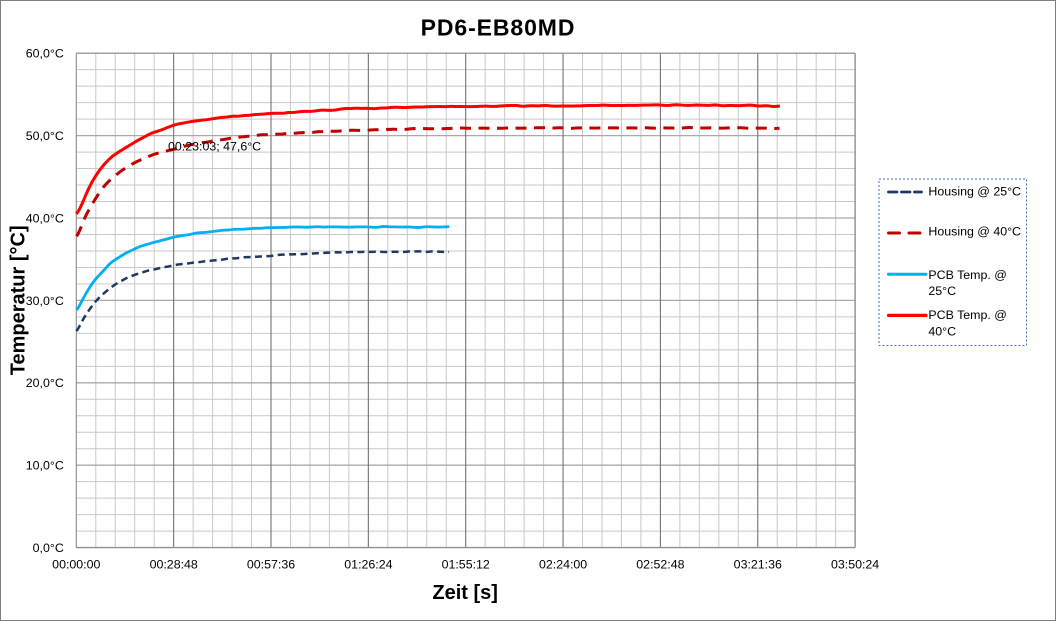 The width and height of the screenshot is (1056, 621). I want to click on svg-text: 25°C, so click(942, 291).